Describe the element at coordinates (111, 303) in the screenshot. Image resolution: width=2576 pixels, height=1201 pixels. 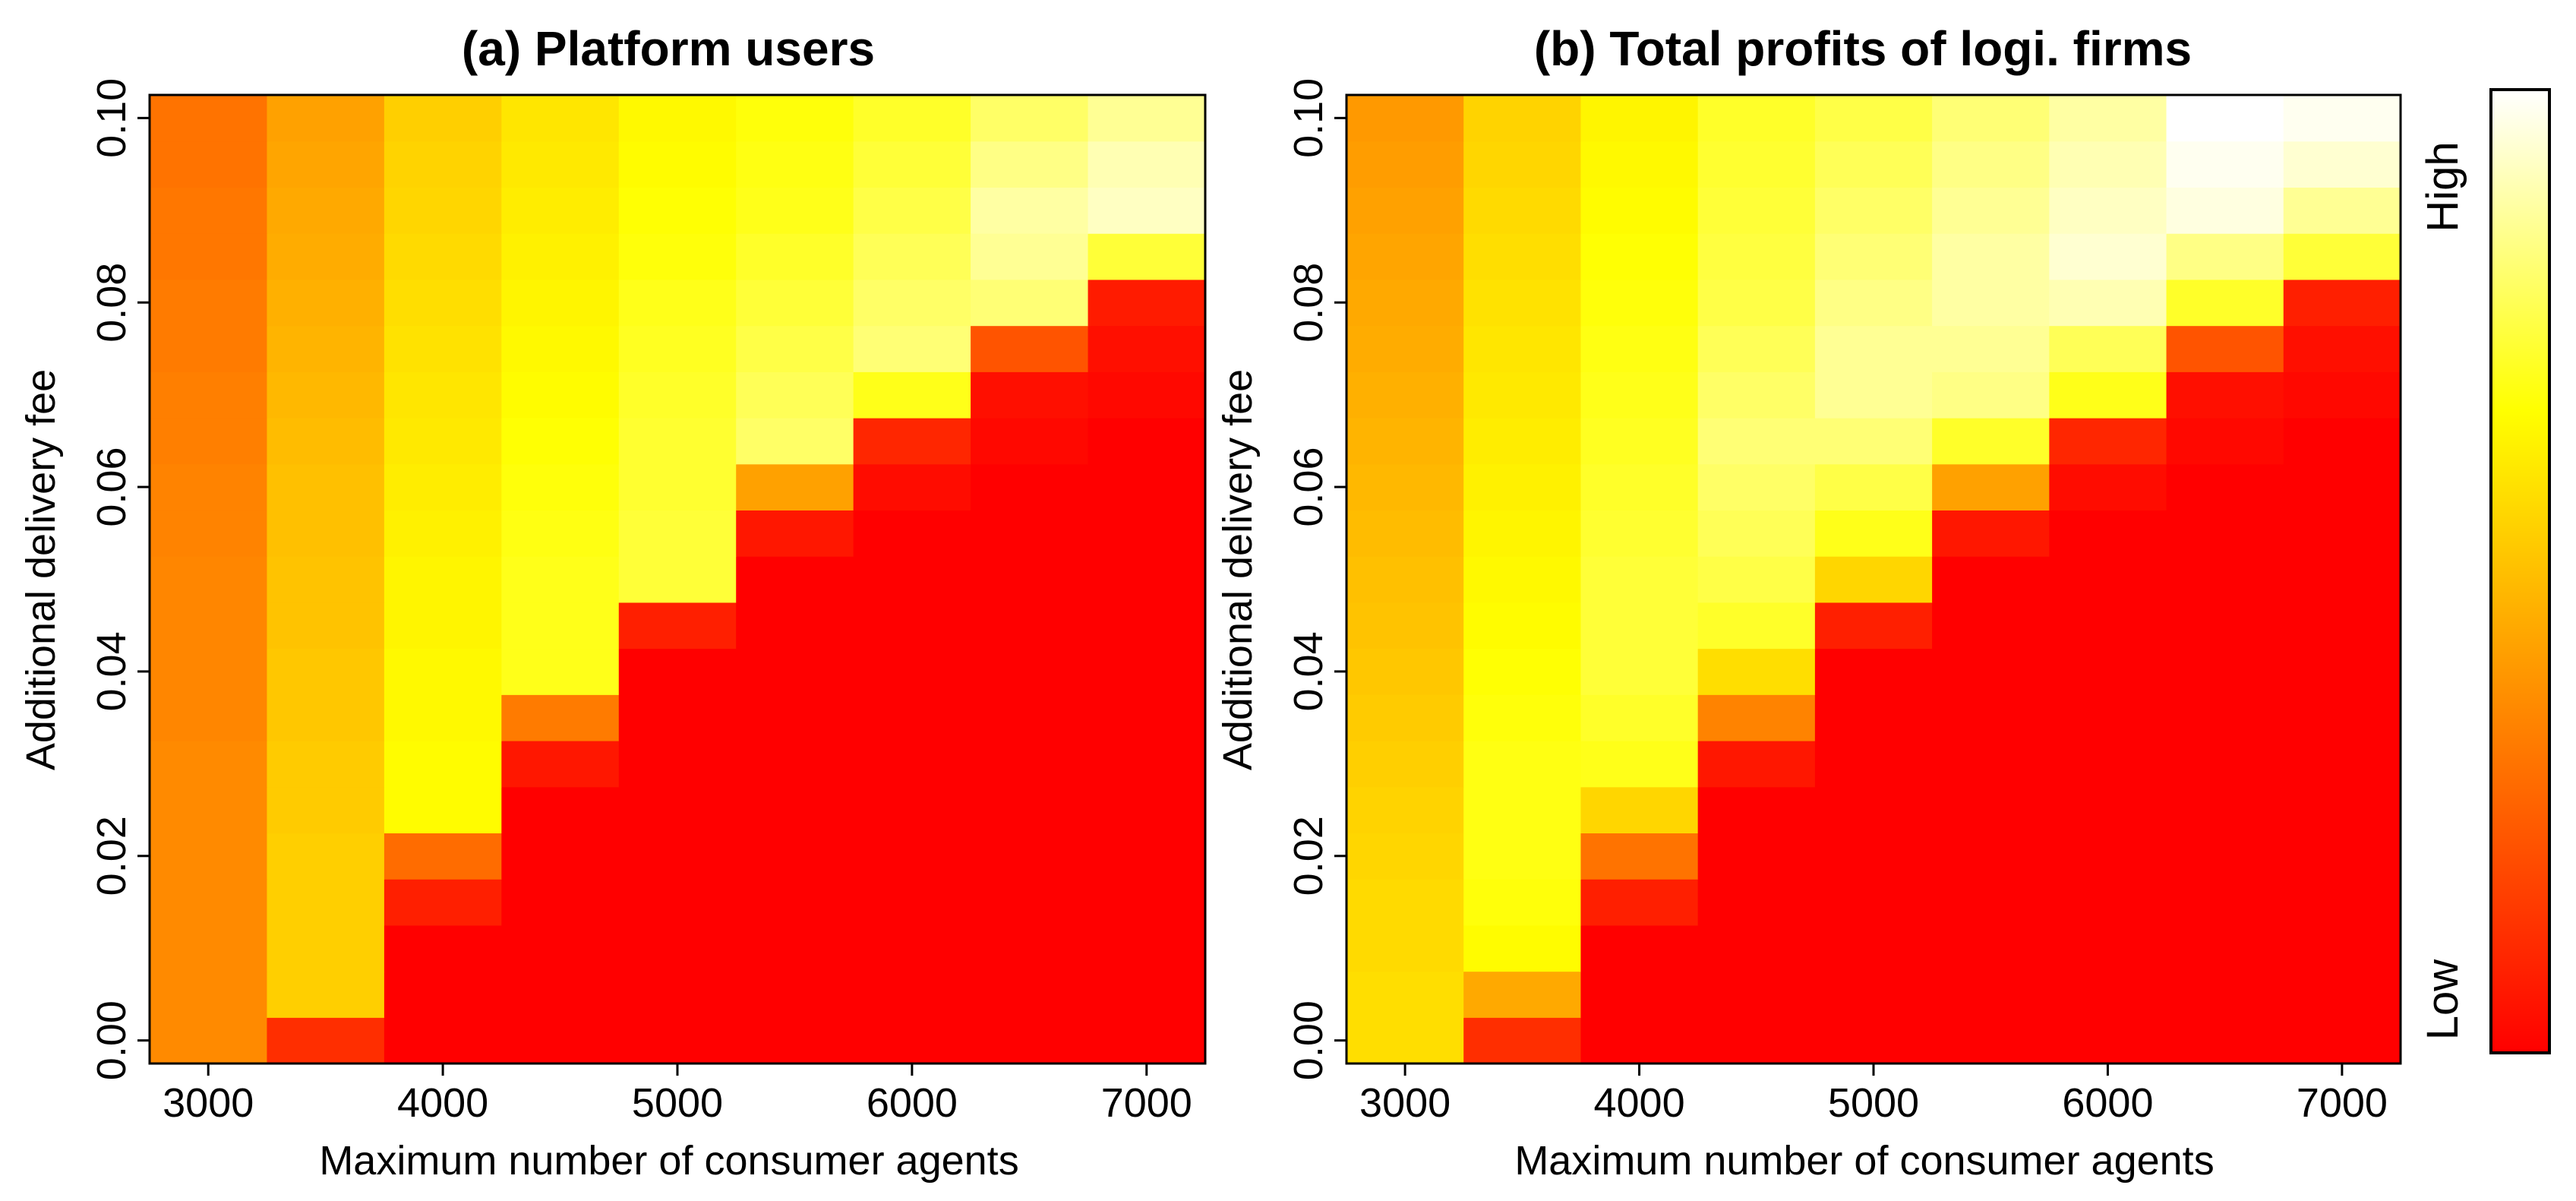
I see `y-tick-label: 0.08` at that location.